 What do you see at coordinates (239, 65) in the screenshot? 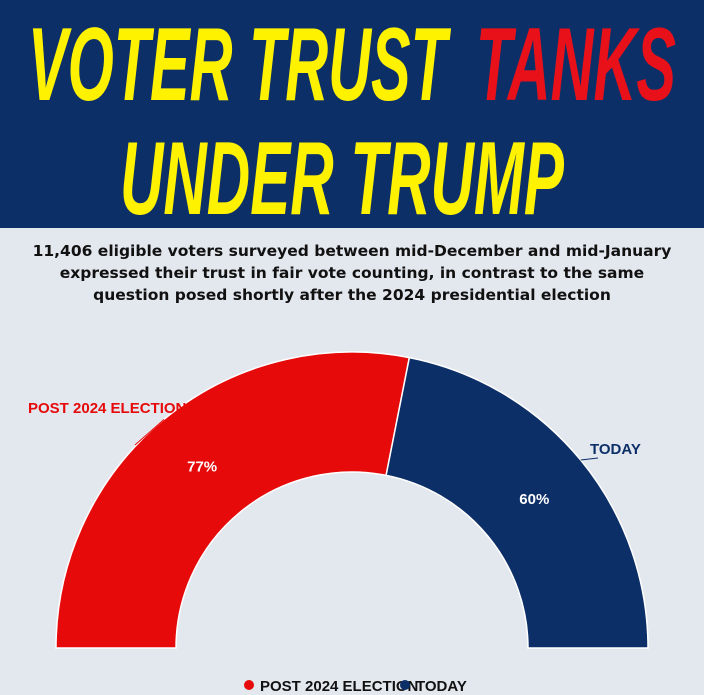
I see `headline-line1-part1: VOTER TRUST` at bounding box center [239, 65].